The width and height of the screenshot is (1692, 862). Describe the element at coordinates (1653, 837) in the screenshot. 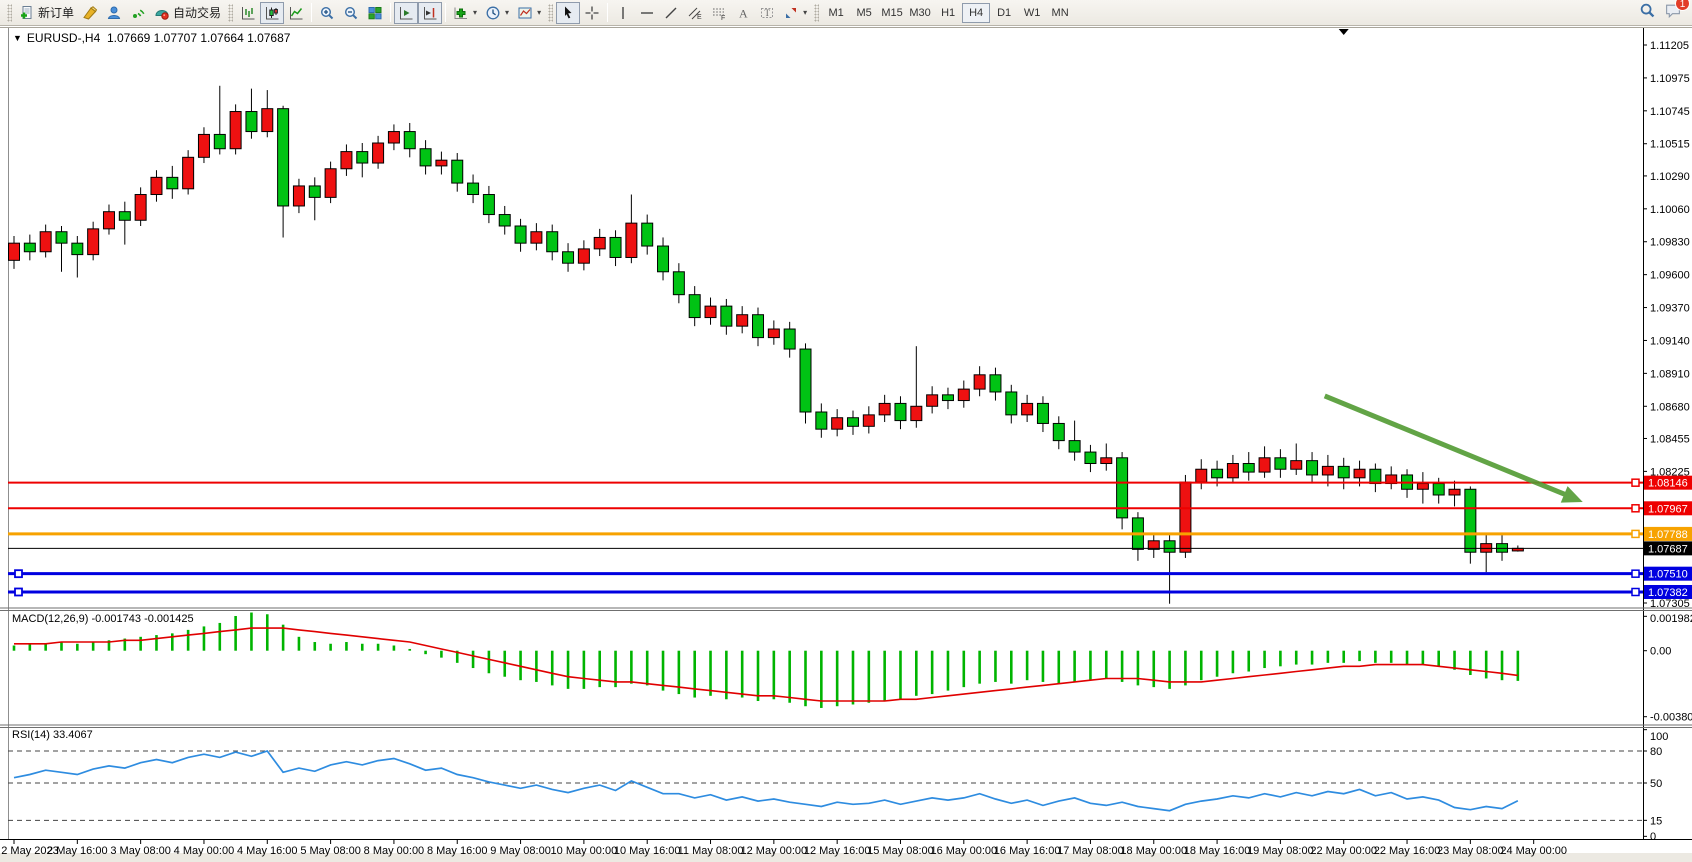

I see `rsi-tick-label: 0` at that location.